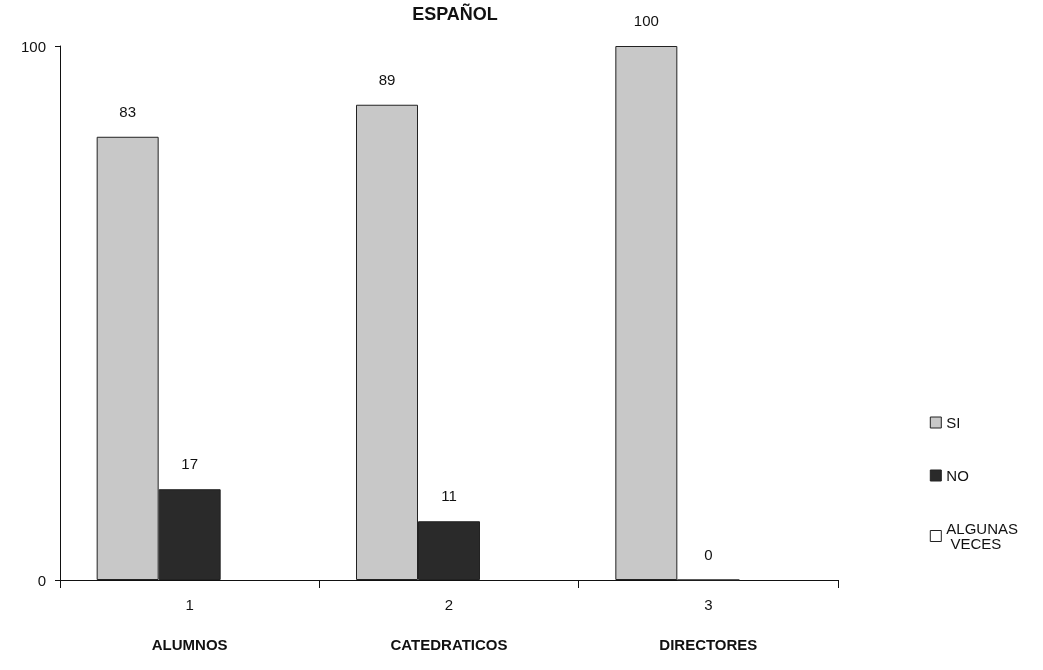  I want to click on x-tick-label: 2, so click(449, 604).